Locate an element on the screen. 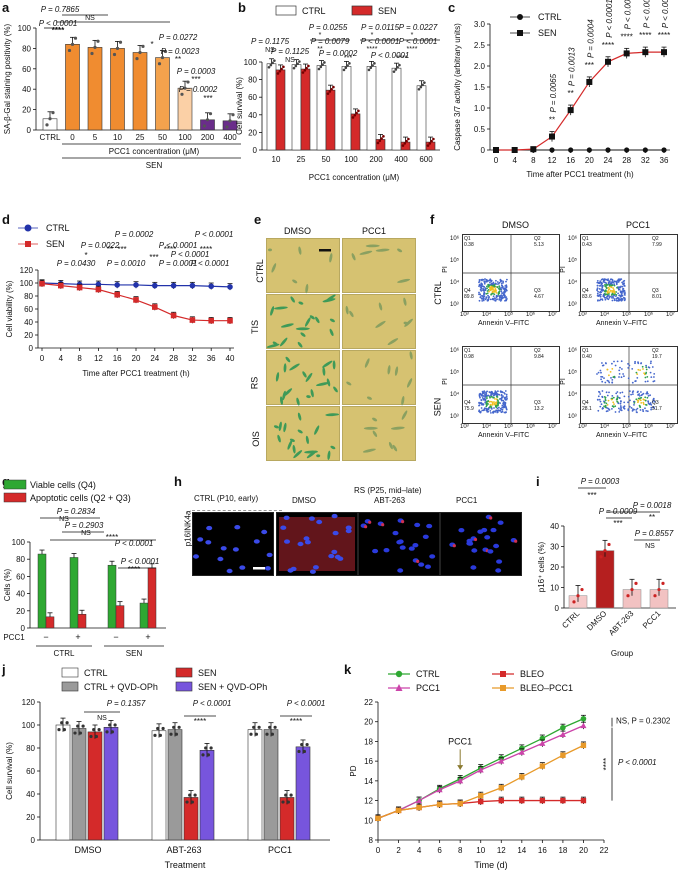 The height and width of the screenshot is (875, 685). panel-f-row-sen: SEN is located at coordinates (437, 407).